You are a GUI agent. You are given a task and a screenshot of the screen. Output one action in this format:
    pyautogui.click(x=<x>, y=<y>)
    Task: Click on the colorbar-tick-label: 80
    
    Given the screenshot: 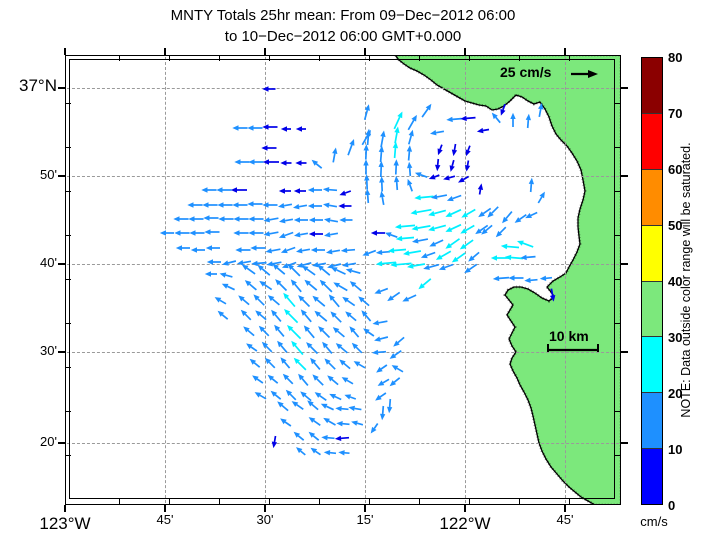 What is the action you would take?
    pyautogui.click(x=675, y=57)
    